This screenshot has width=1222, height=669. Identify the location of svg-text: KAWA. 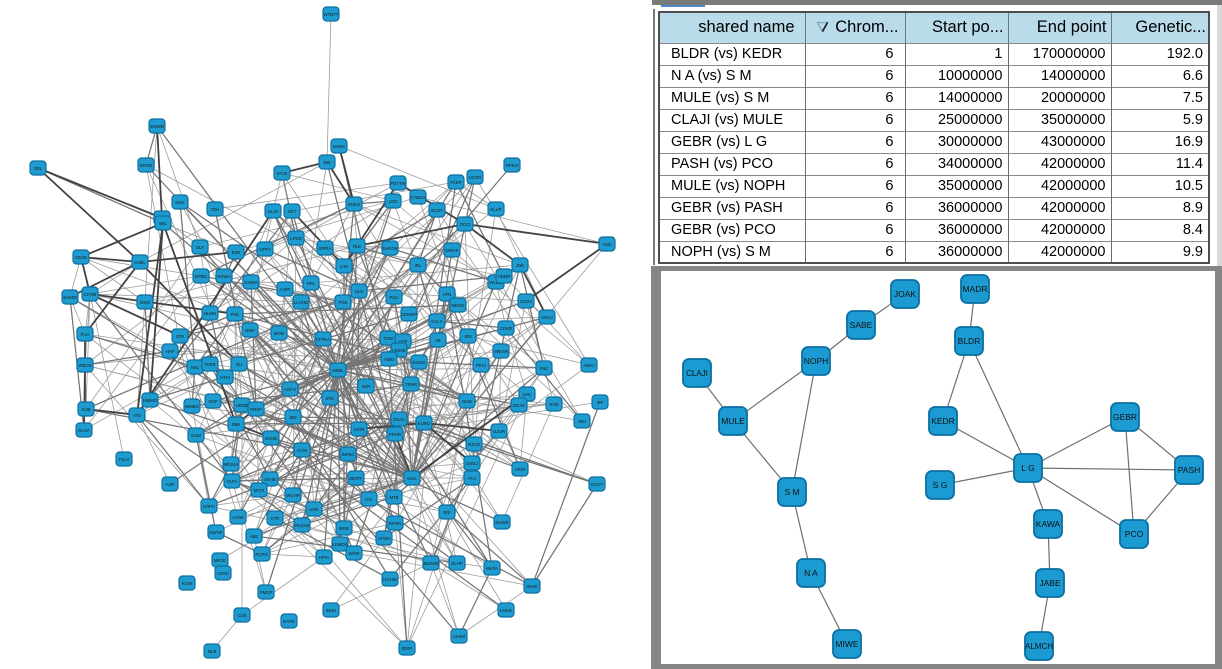
(1048, 524).